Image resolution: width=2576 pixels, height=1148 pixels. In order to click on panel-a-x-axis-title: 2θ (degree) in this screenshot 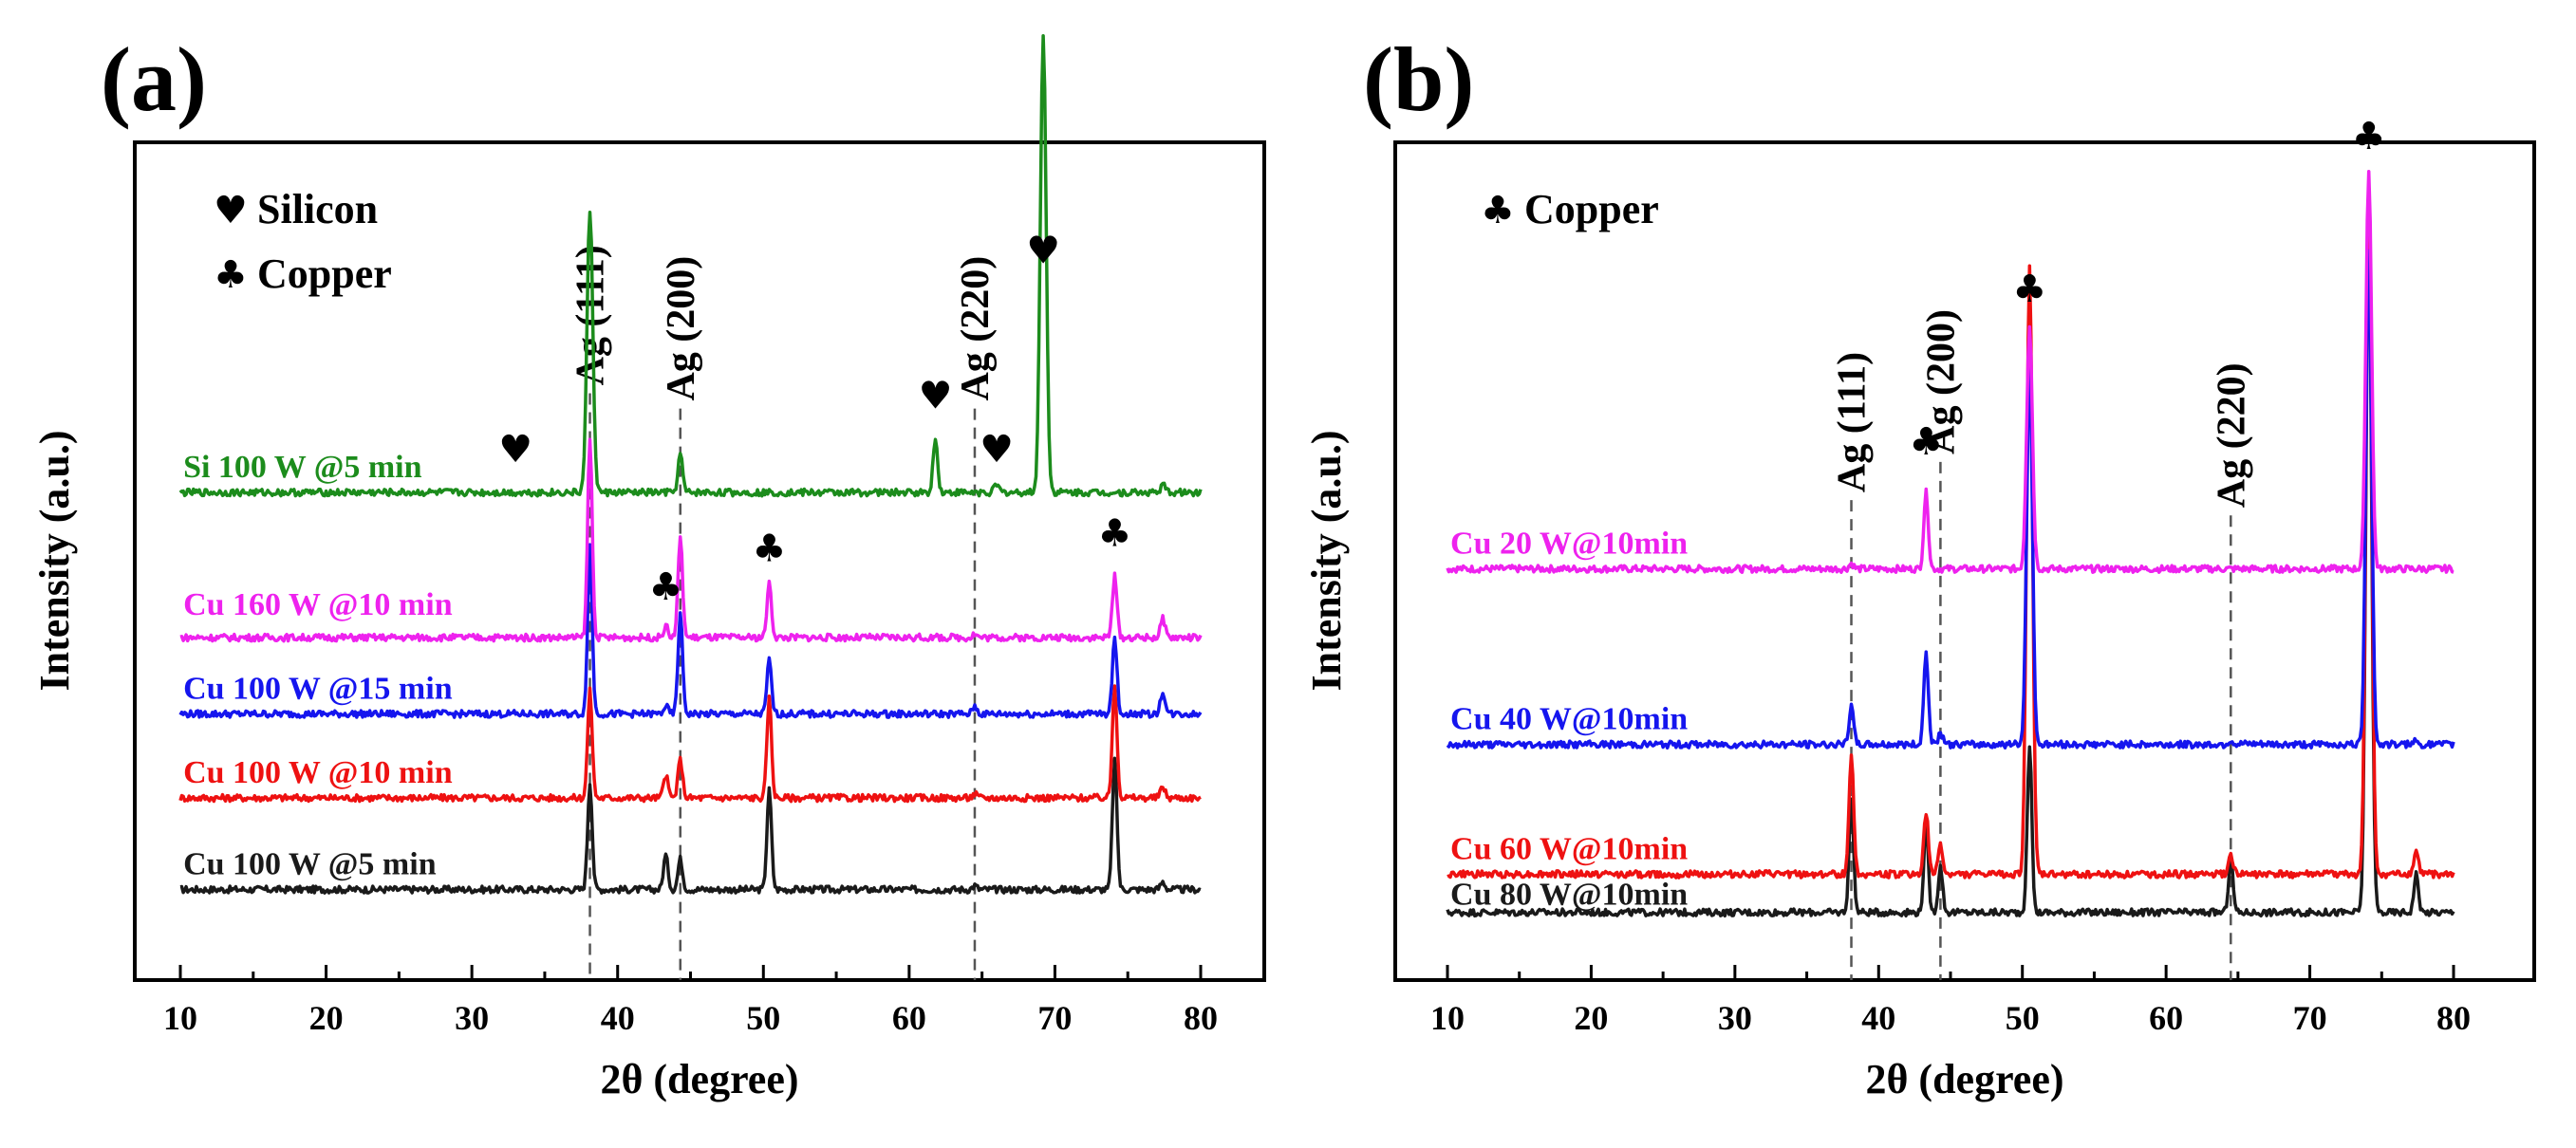, I will do `click(699, 1079)`.